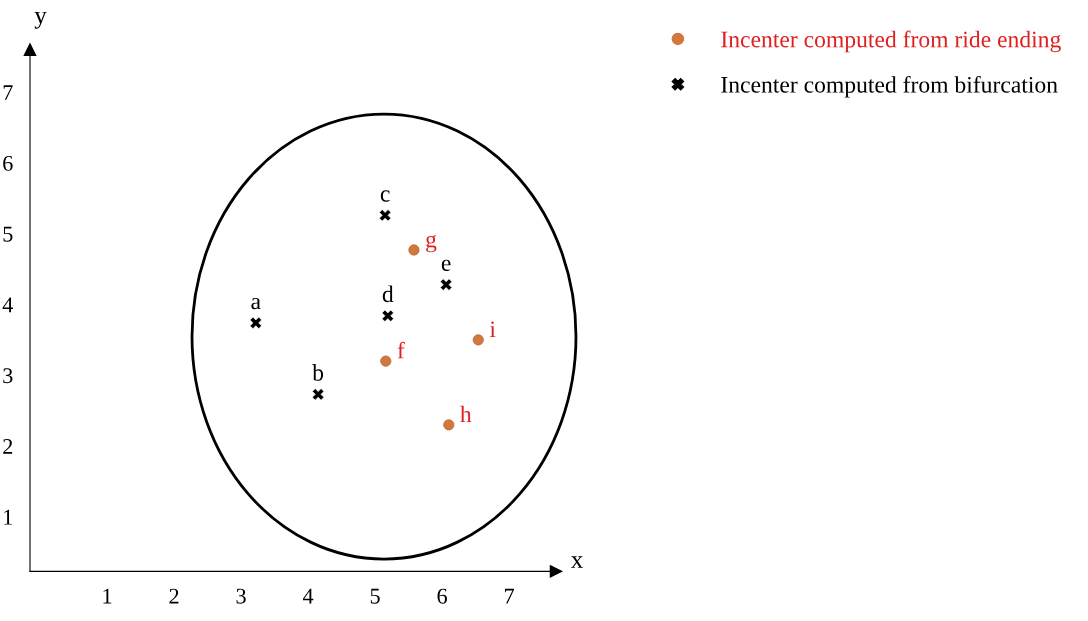  What do you see at coordinates (431, 244) in the screenshot?
I see `annotation: g` at bounding box center [431, 244].